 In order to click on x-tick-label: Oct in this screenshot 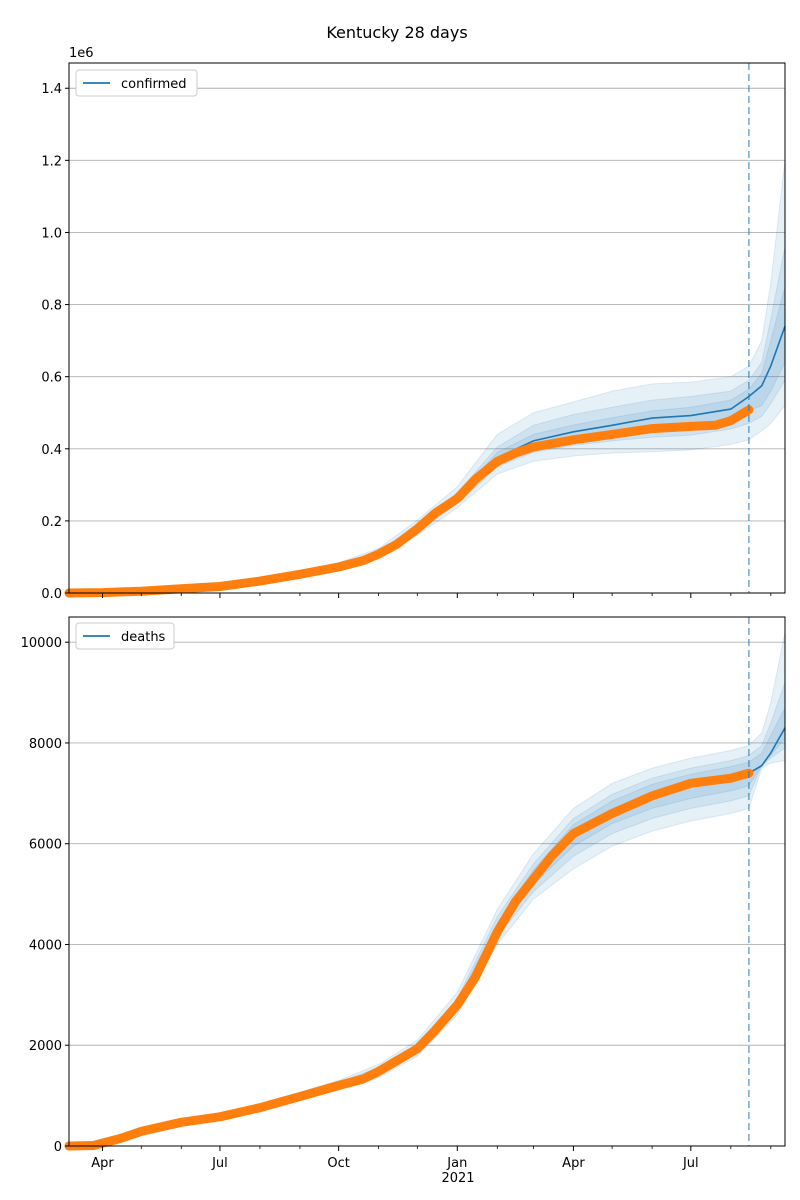, I will do `click(338, 1163)`.